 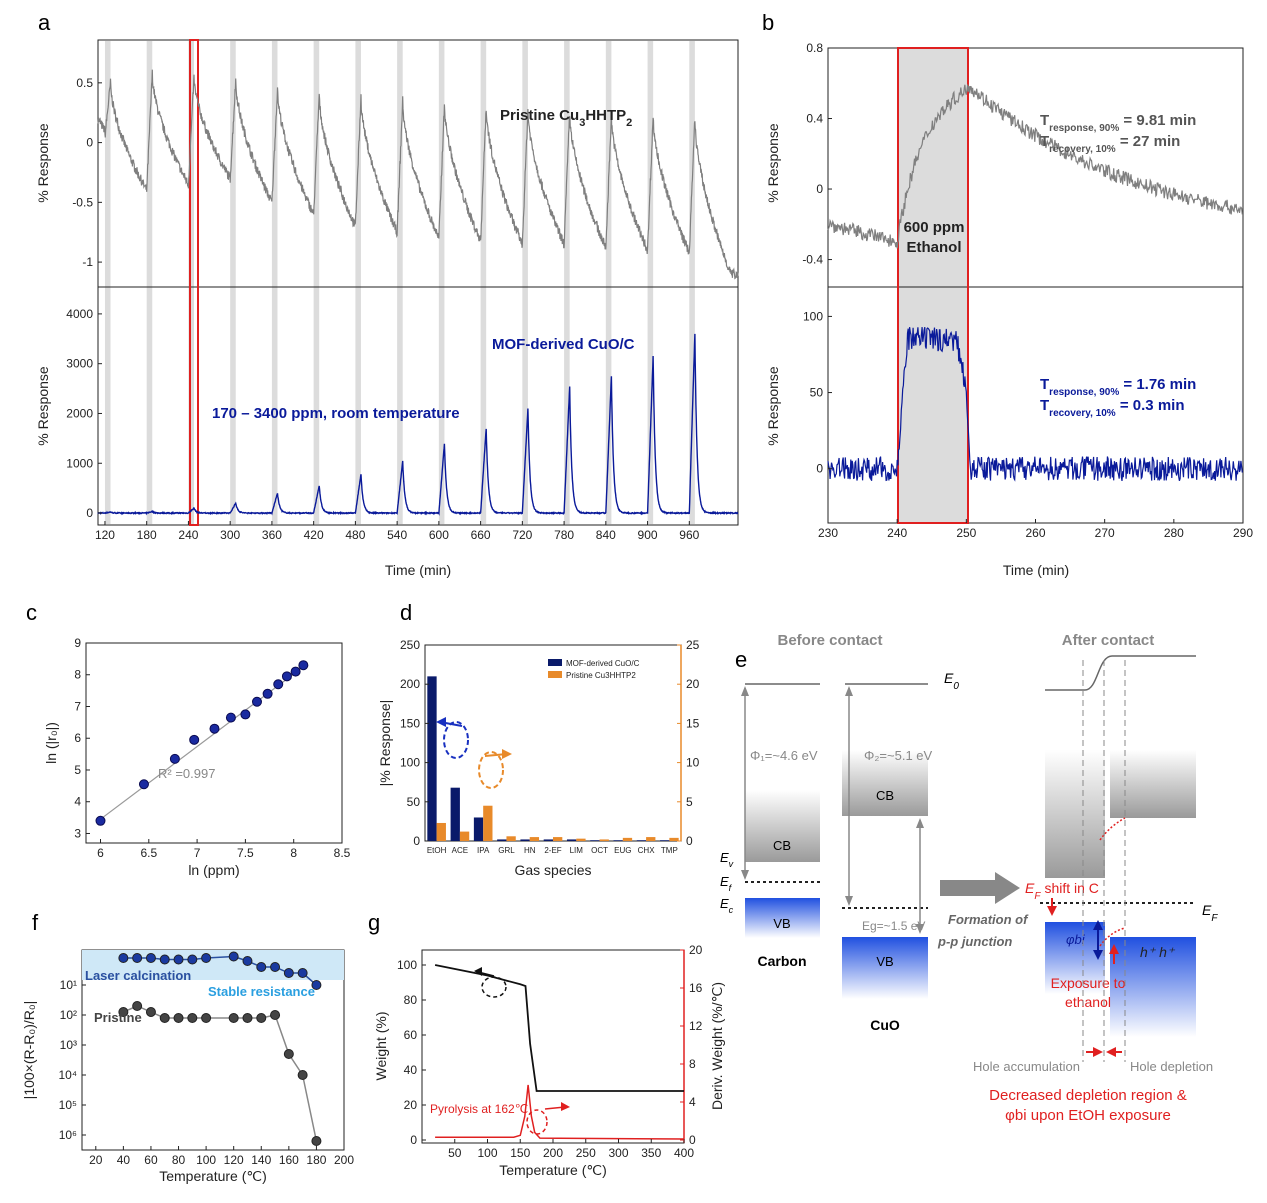 I want to click on panel-a-pristine-label: Pristine Cu3HHTP2, so click(x=566, y=118).